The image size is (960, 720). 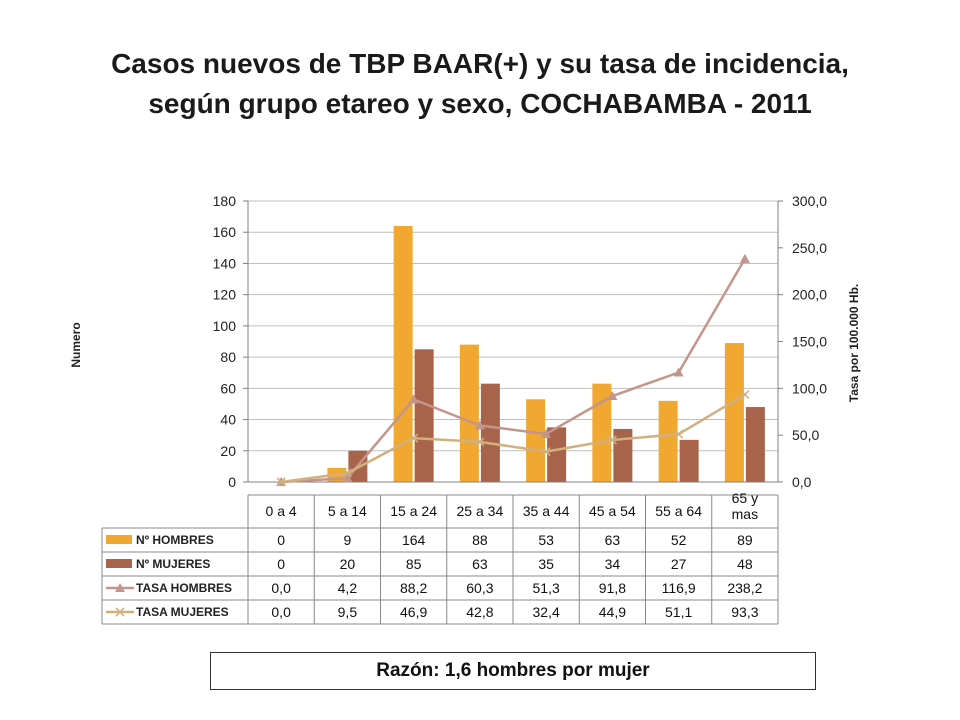 What do you see at coordinates (805, 435) in the screenshot?
I see `y2-tick-label: 50,0` at bounding box center [805, 435].